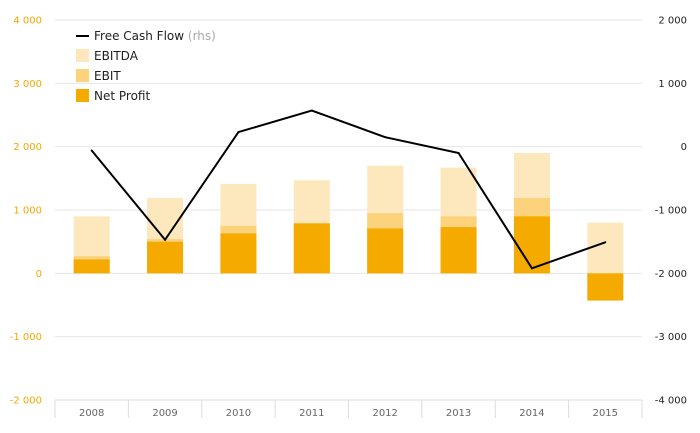  What do you see at coordinates (91, 413) in the screenshot?
I see `x-axis-tick-label: 2008` at bounding box center [91, 413].